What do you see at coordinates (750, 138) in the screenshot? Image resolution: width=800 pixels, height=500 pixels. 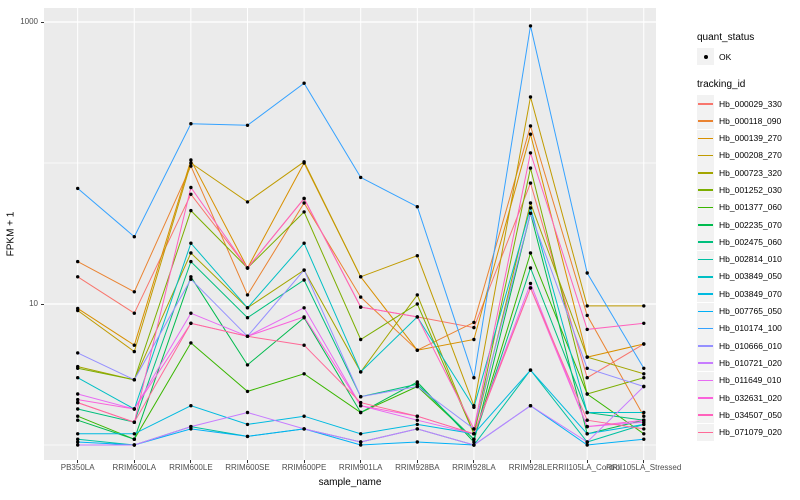 I see `legend-item-label: Hb_000139_270` at bounding box center [750, 138].